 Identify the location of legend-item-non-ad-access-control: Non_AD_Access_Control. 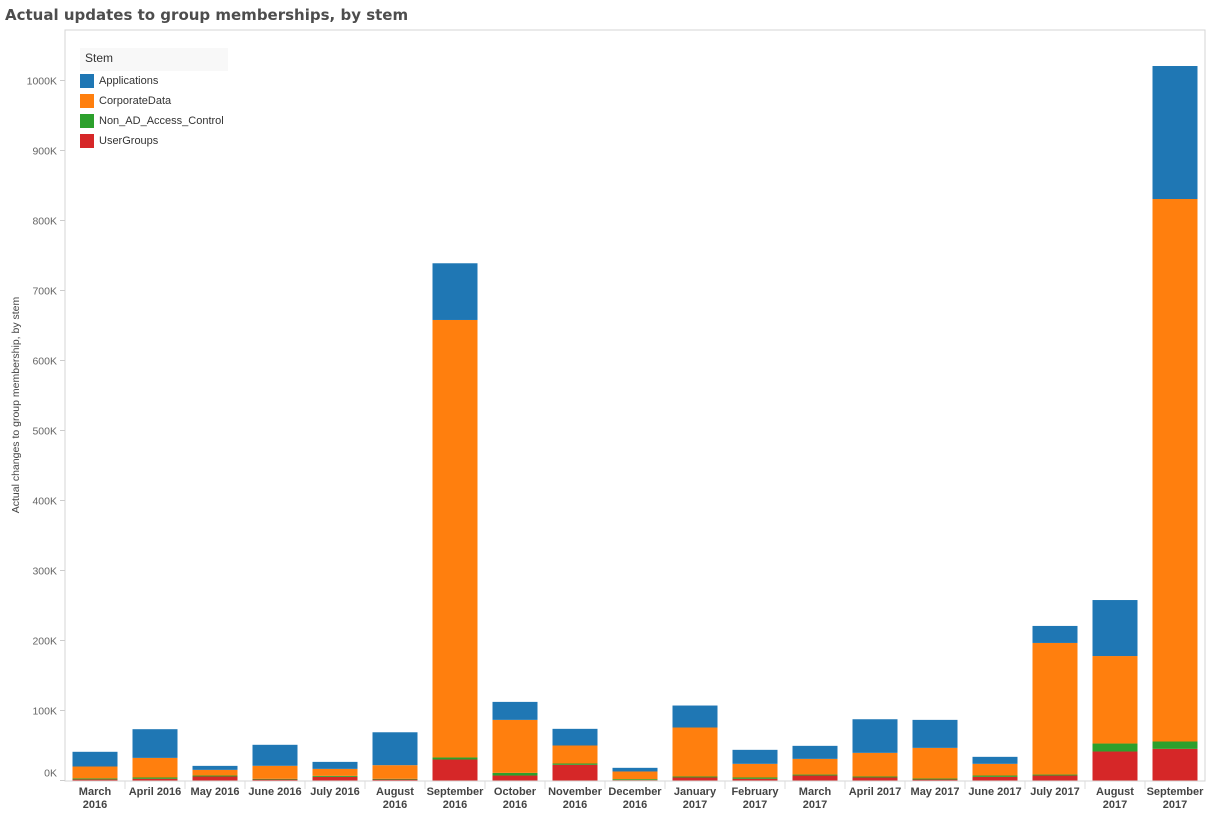
(154, 121).